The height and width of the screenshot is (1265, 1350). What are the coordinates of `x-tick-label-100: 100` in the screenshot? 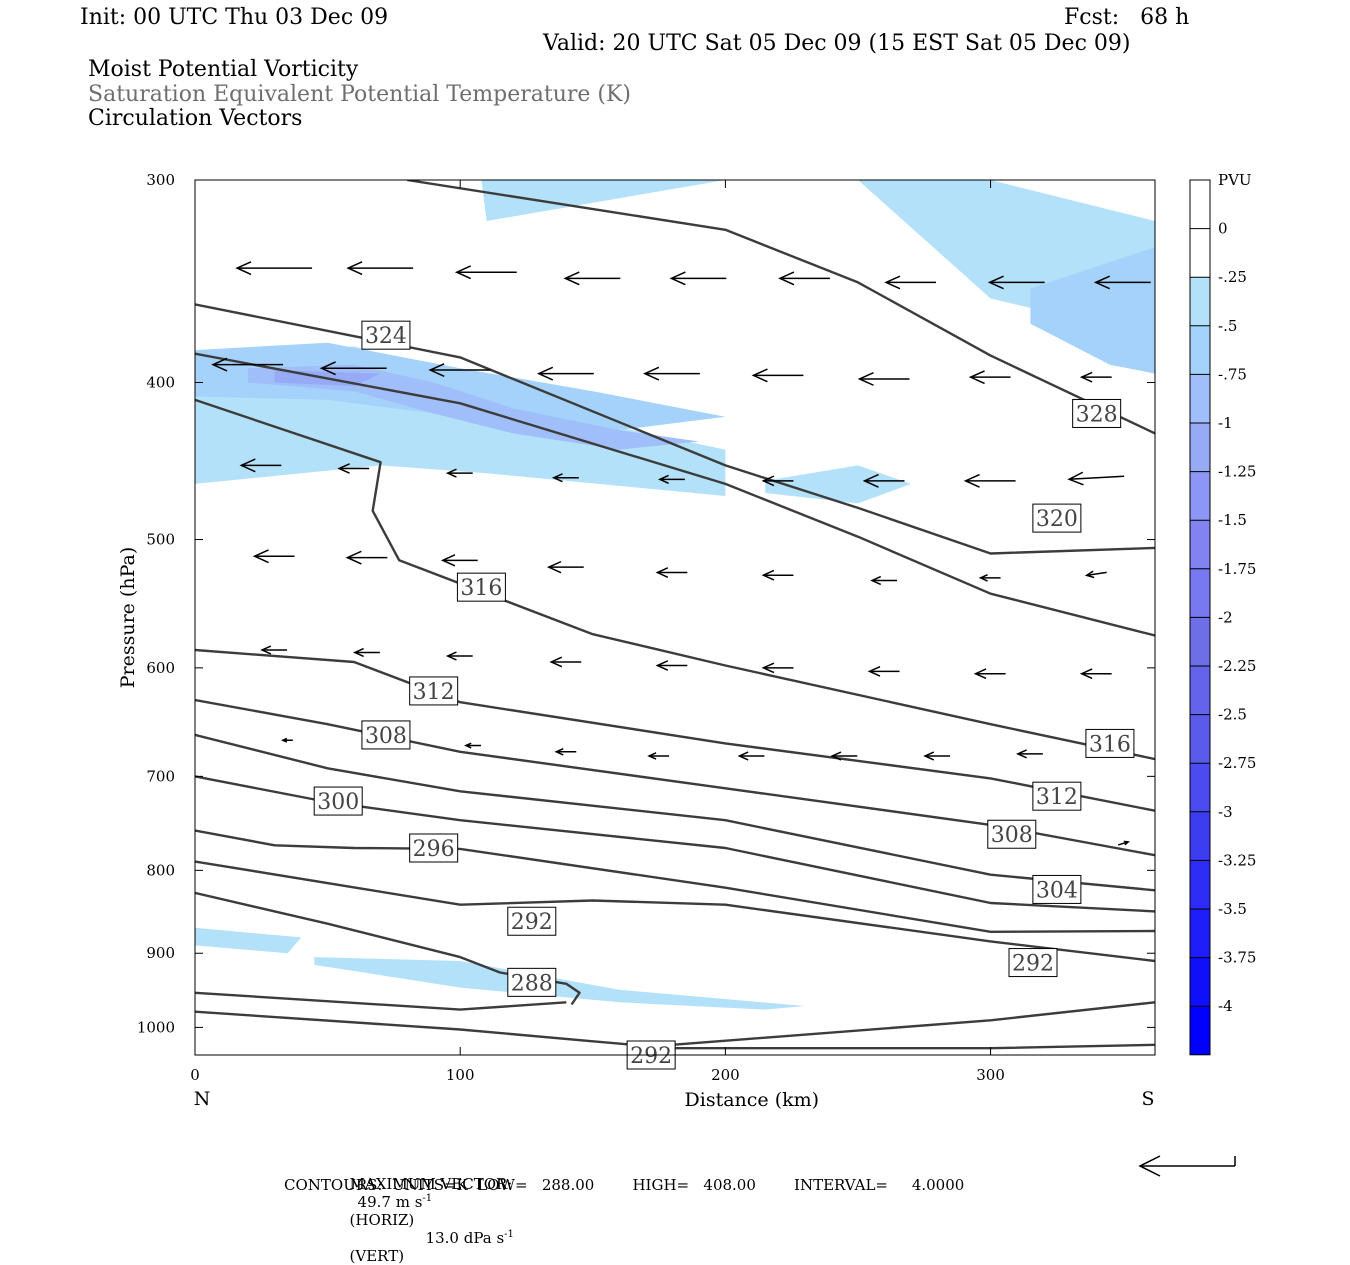 It's located at (460, 1075).